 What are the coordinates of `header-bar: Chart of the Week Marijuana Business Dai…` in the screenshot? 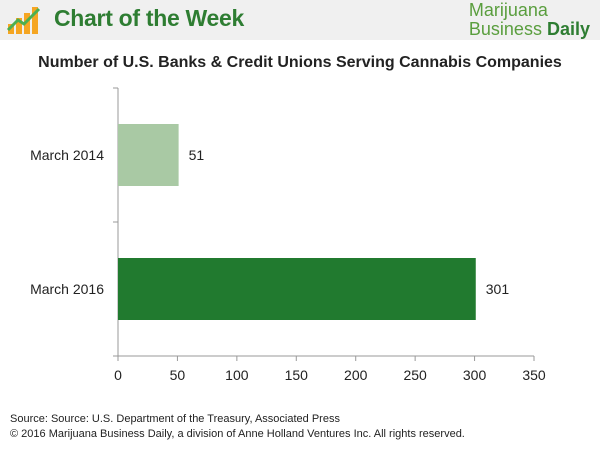 It's located at (300, 20).